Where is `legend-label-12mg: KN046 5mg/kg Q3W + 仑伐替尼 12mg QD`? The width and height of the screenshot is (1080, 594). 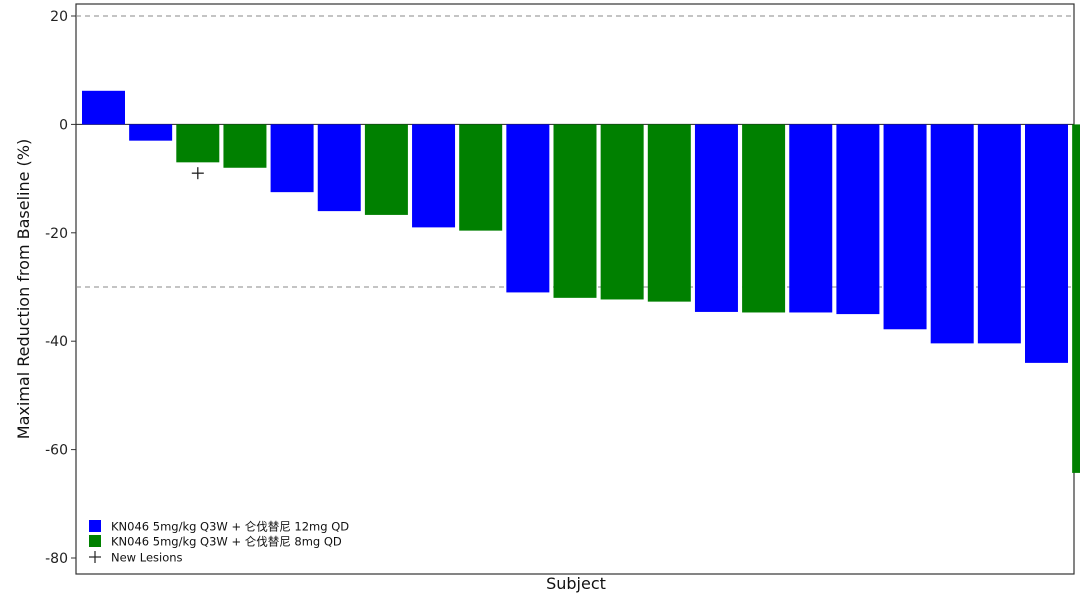
legend-label-12mg: KN046 5mg/kg Q3W + 仑伐替尼 12mg QD is located at coordinates (230, 527).